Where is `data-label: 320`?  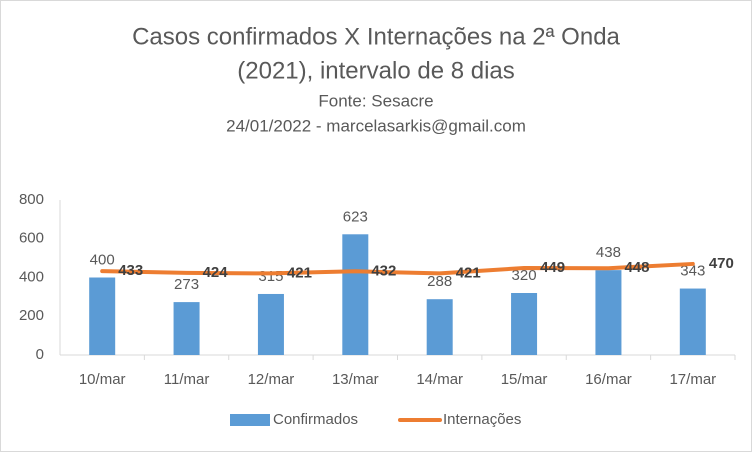
data-label: 320 is located at coordinates (524, 275).